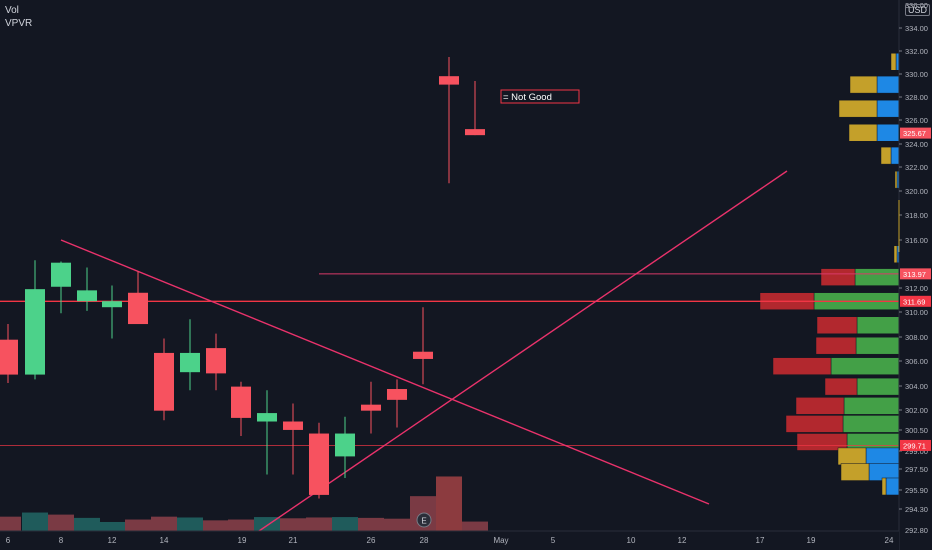  What do you see at coordinates (12, 10) in the screenshot?
I see `legend-vol: Vol` at bounding box center [12, 10].